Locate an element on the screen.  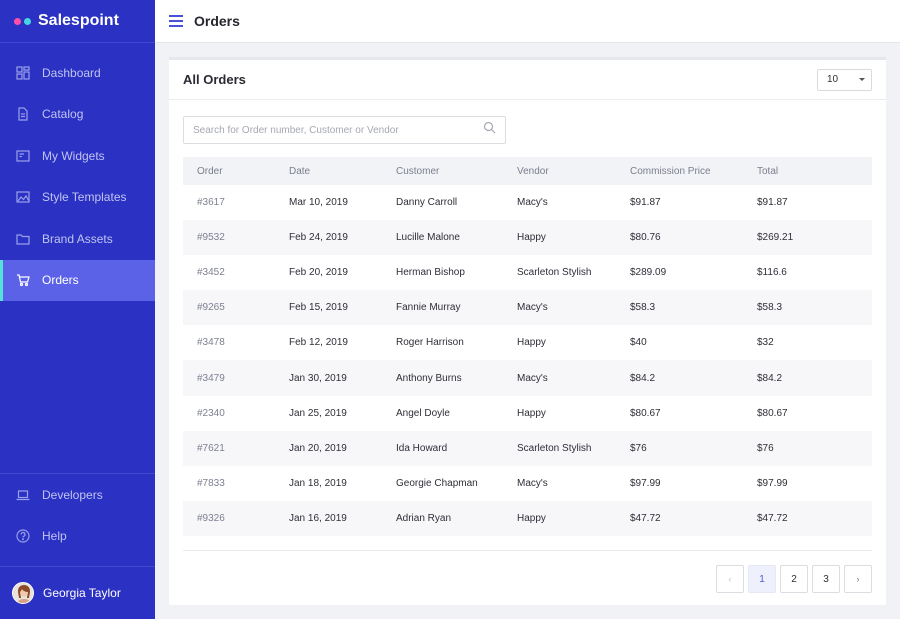
cell-order: #9326 is located at coordinates (229, 518).